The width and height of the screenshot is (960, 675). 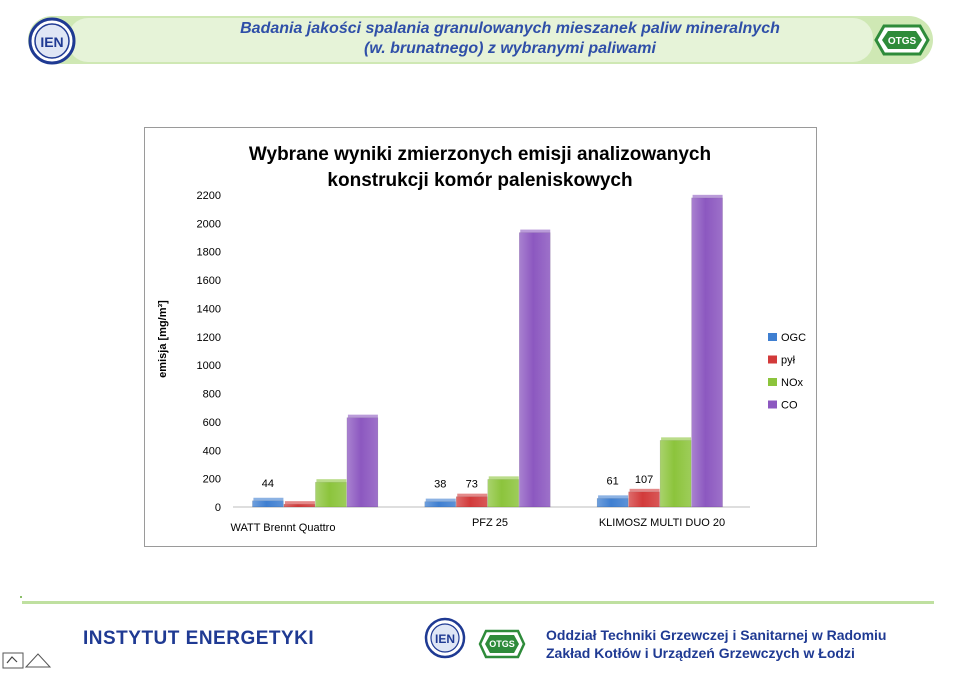 I want to click on footer-ien-logo-icon: IEN, so click(x=445, y=638).